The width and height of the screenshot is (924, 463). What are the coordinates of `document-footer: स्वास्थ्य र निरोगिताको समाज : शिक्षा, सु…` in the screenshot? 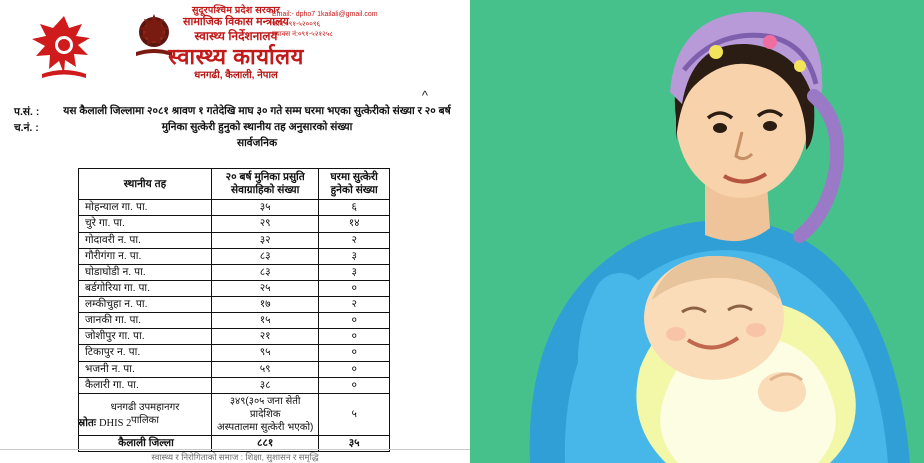 It's located at (235, 456).